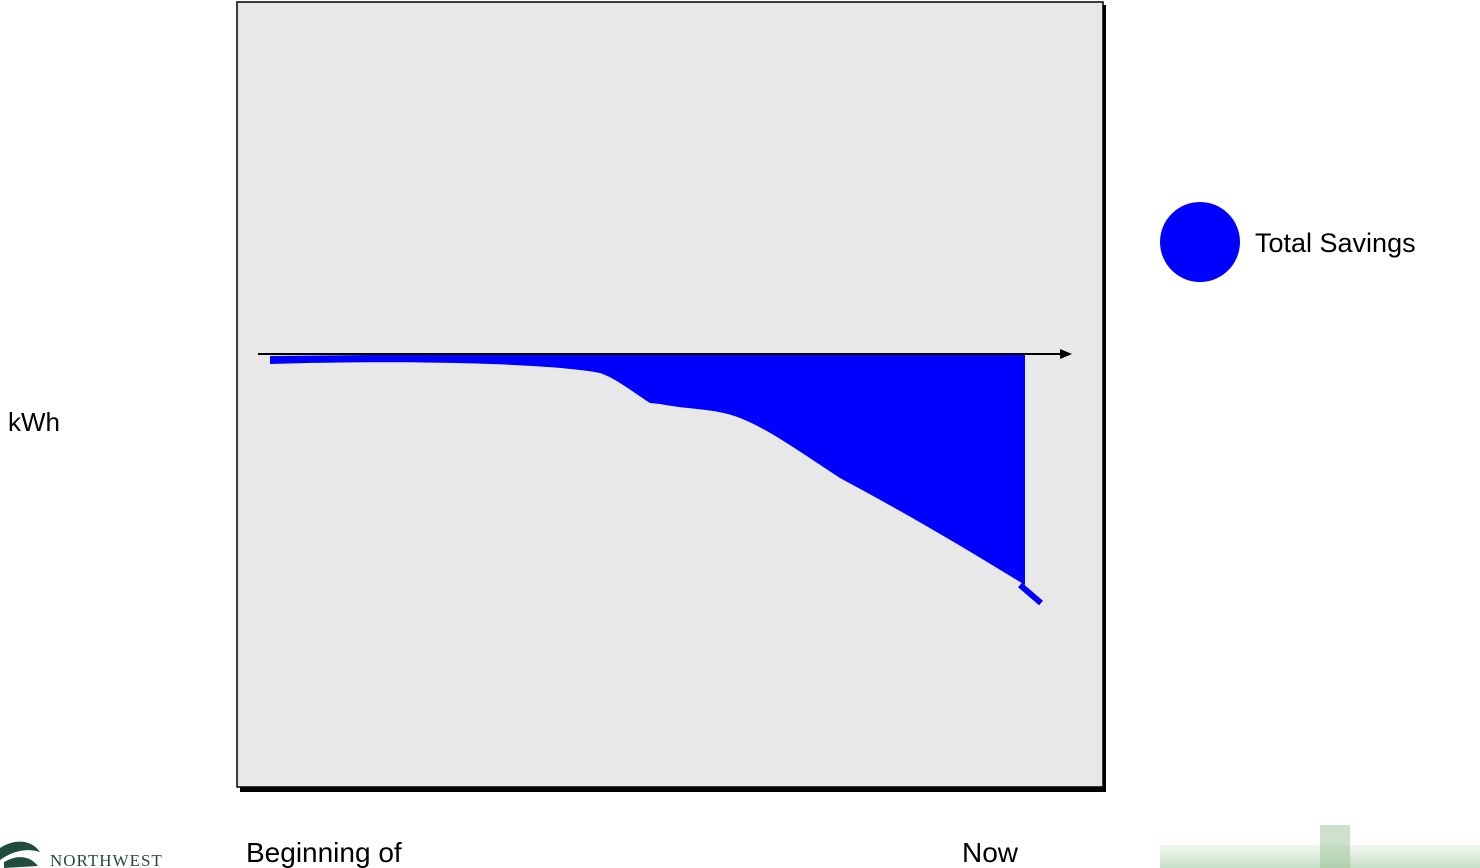 The width and height of the screenshot is (1480, 868). I want to click on savings-area, so click(647, 469).